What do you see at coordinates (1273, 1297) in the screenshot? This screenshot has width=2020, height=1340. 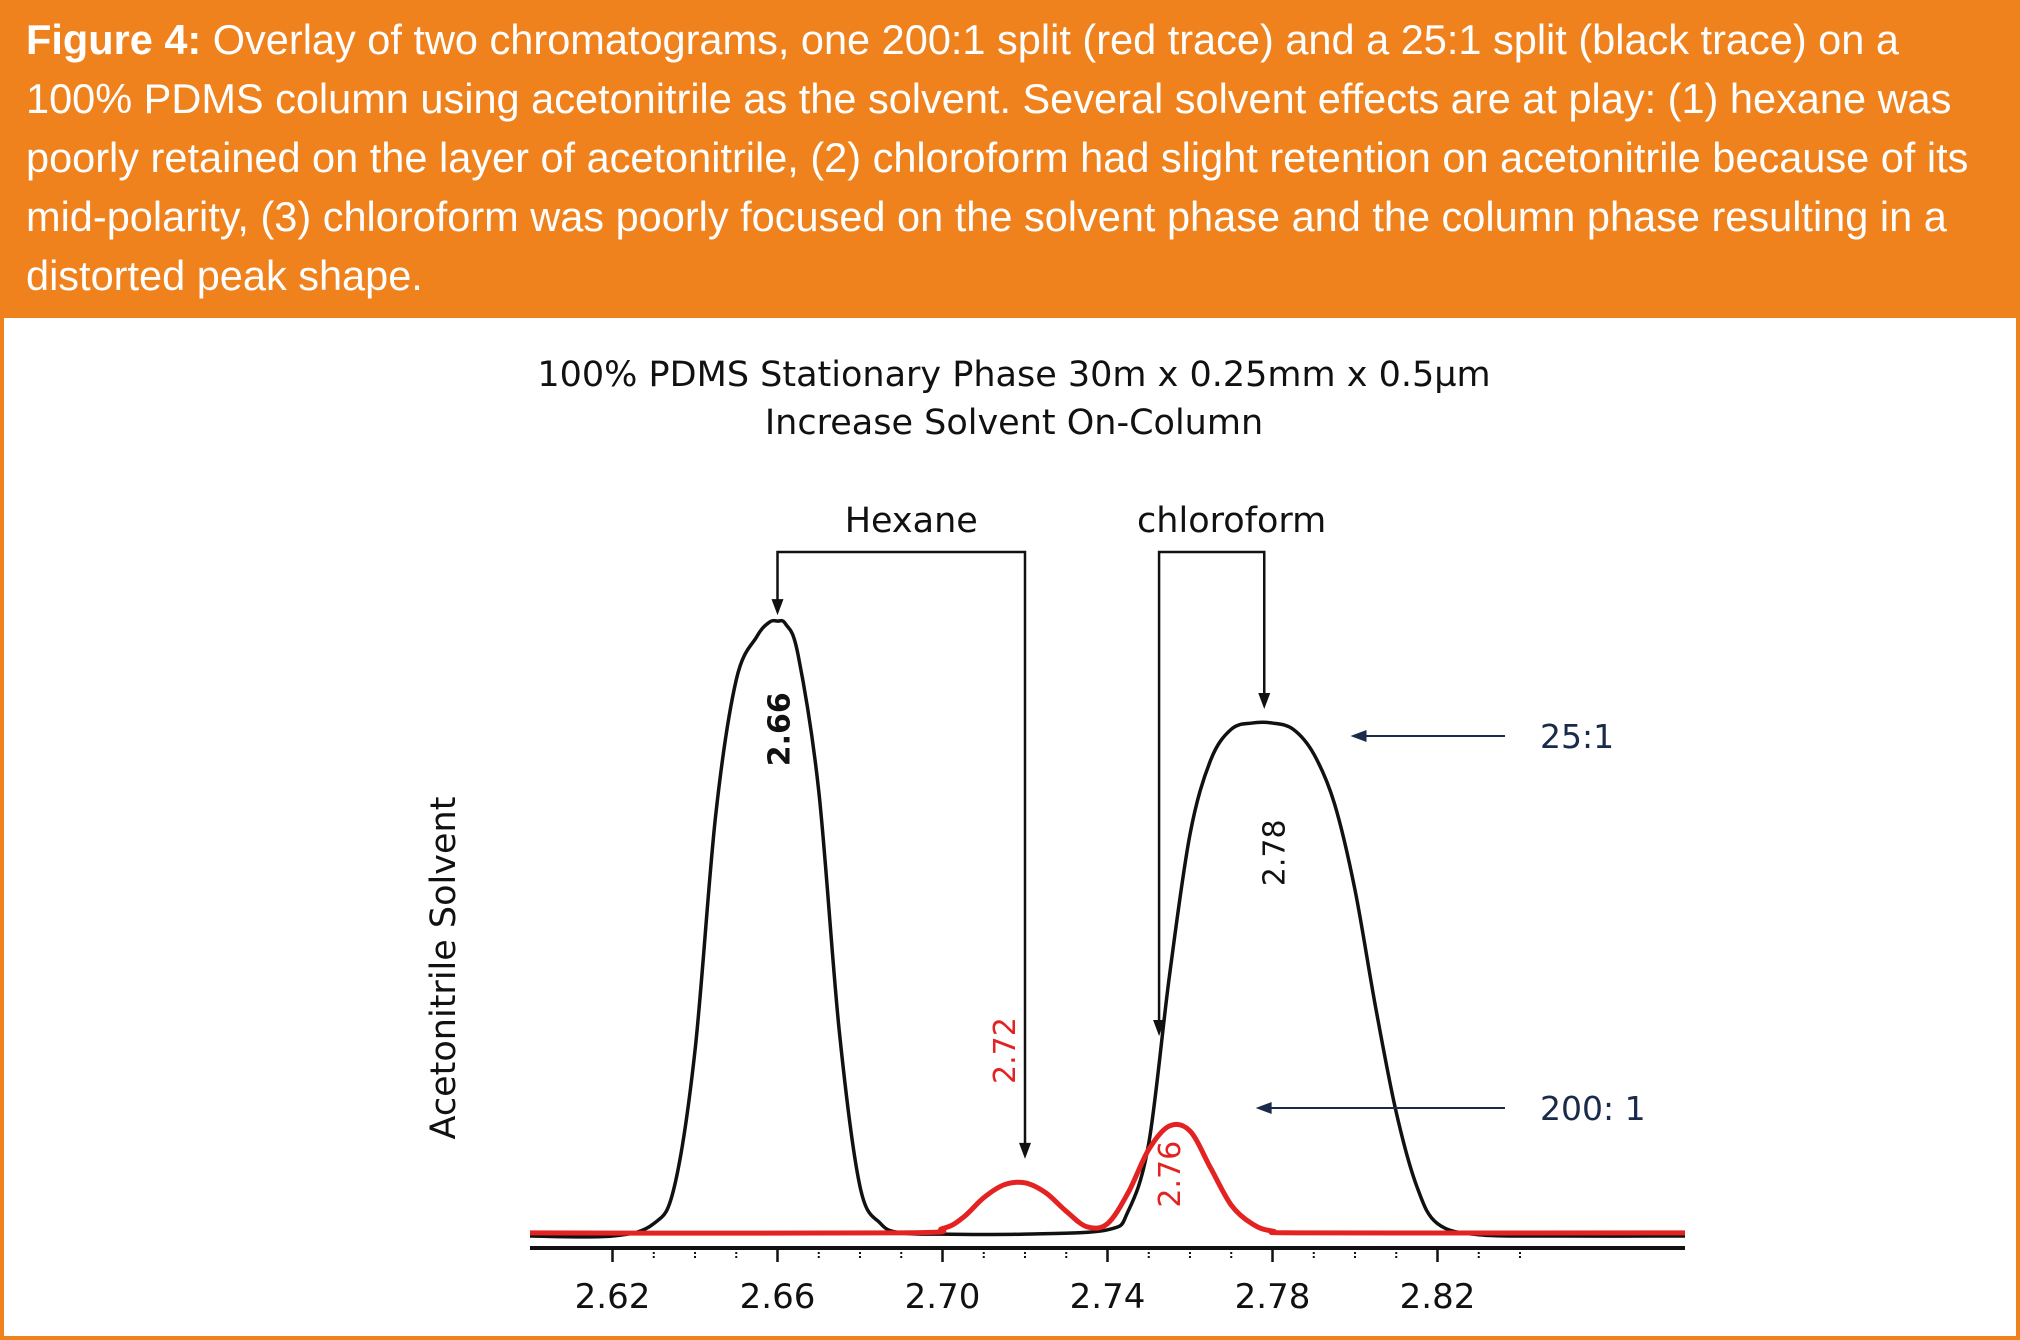 I see `x-tick-label: 2.78` at bounding box center [1273, 1297].